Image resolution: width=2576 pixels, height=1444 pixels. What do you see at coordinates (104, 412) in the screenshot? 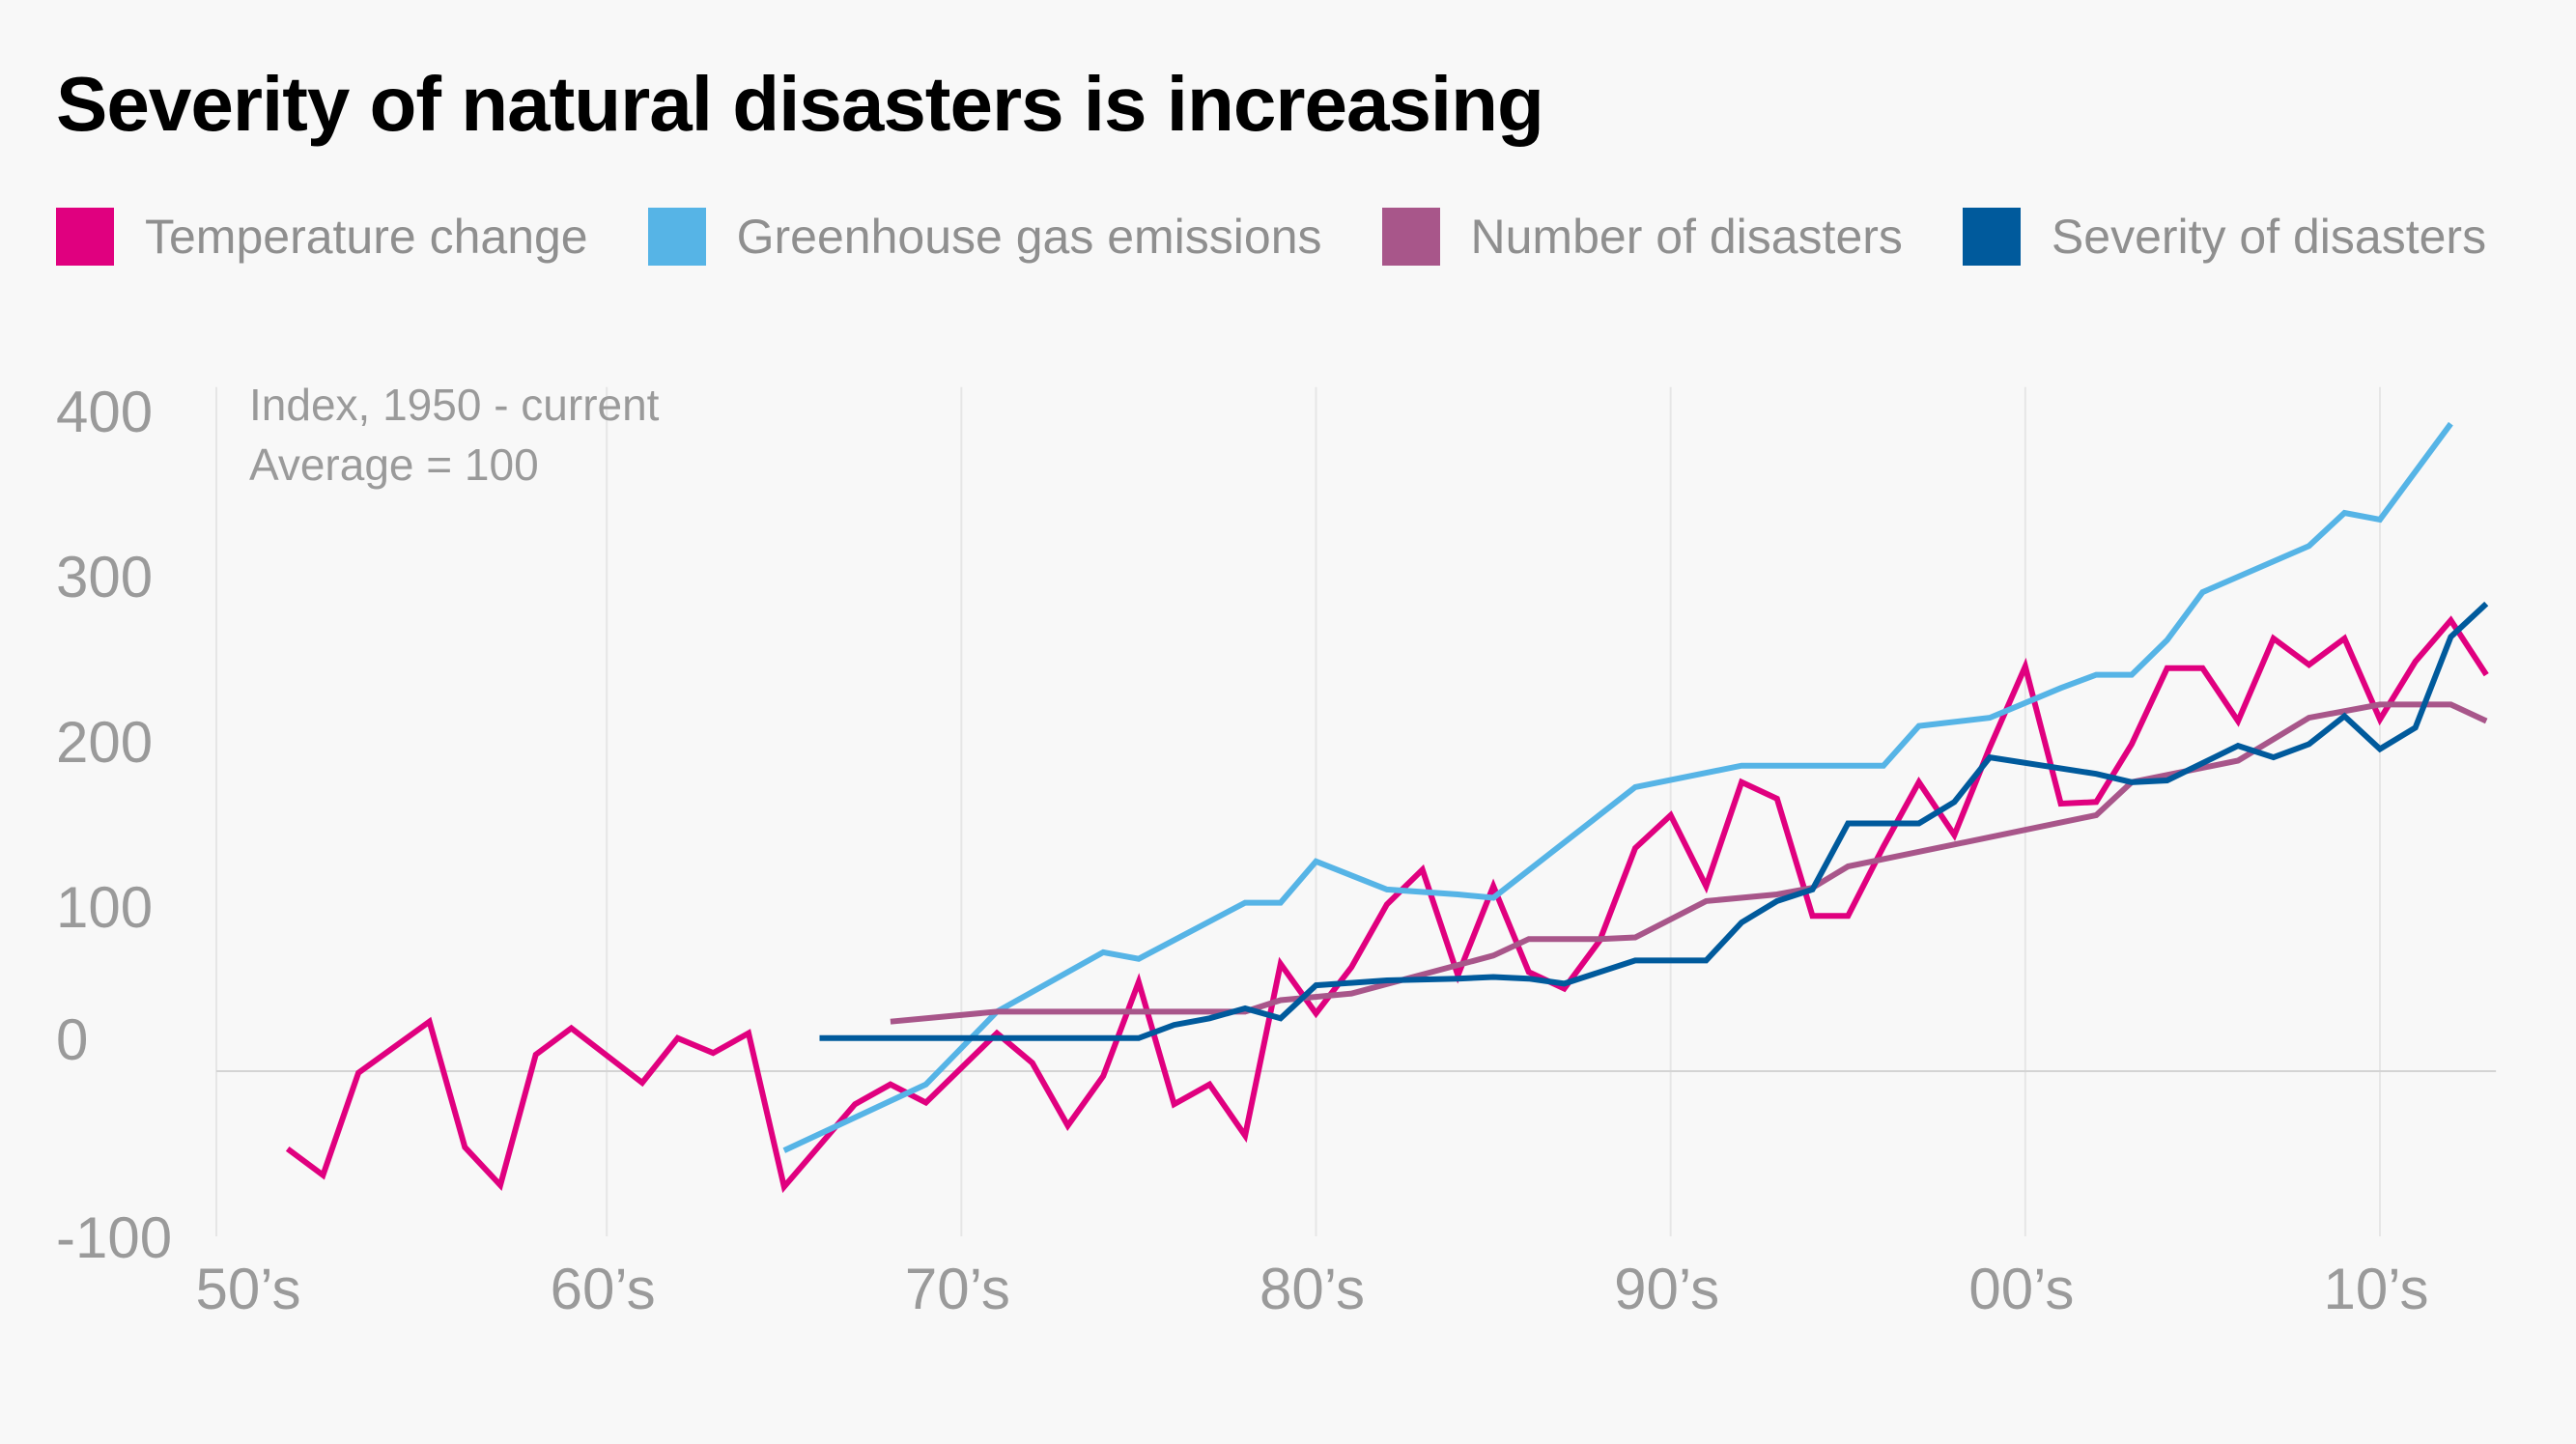
I see `y-tick-label: 400` at bounding box center [104, 412].